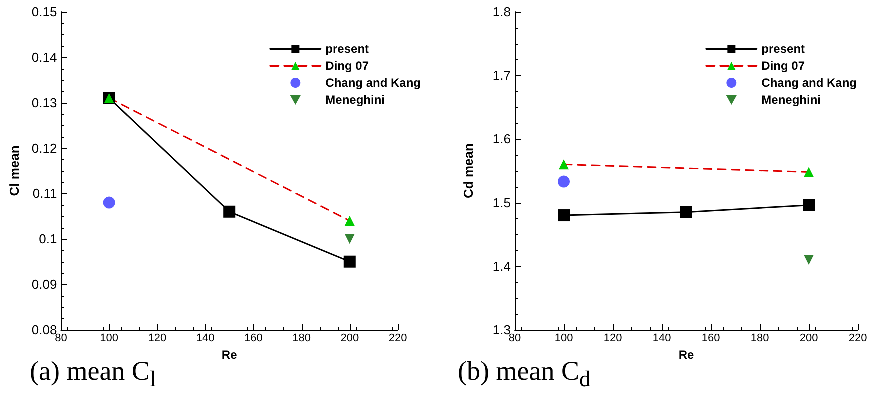 Image resolution: width=872 pixels, height=414 pixels. I want to click on y-tick-label: 1.6, so click(501, 139).